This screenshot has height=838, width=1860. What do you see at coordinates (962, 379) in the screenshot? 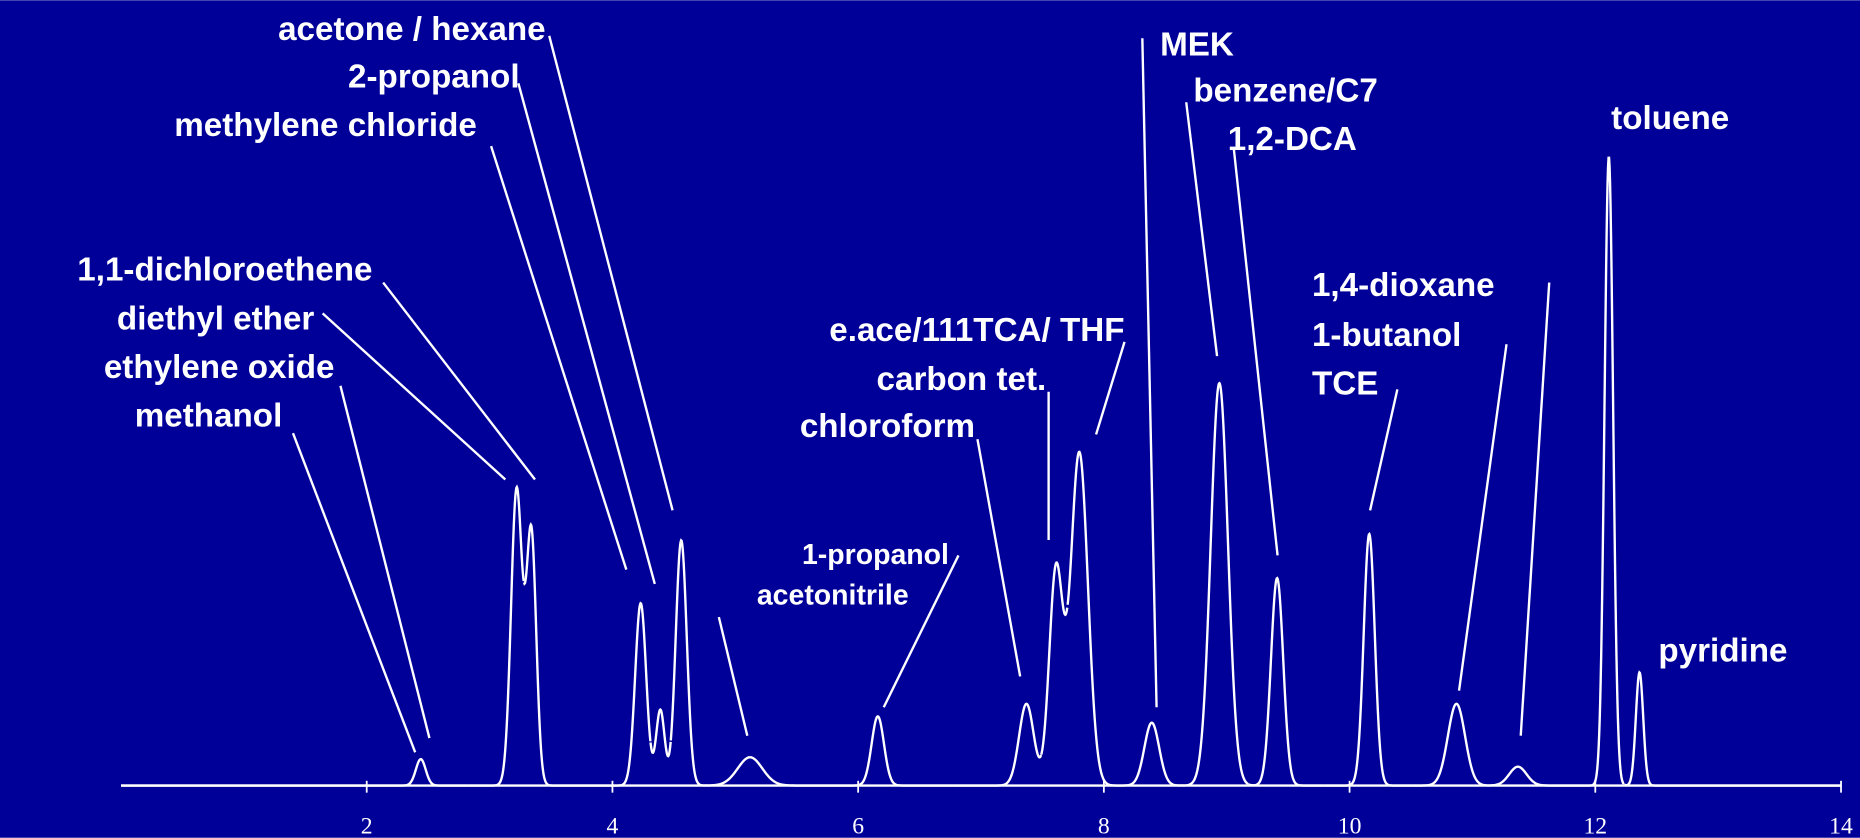
I see `peak-label: carbon tet.` at bounding box center [962, 379].